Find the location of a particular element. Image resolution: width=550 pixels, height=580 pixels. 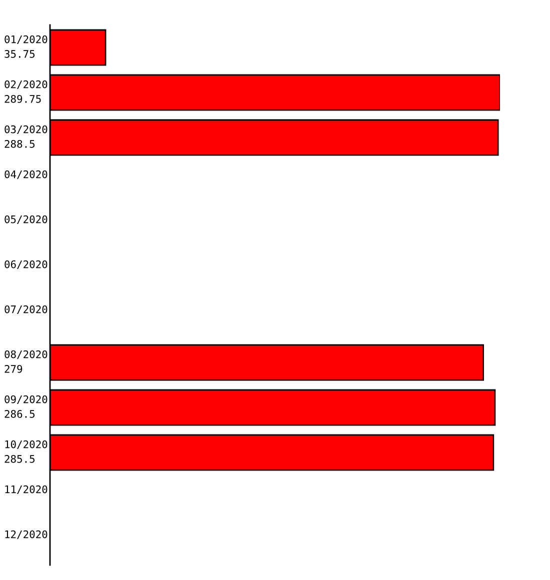

data-label: 285.5 is located at coordinates (19, 458).